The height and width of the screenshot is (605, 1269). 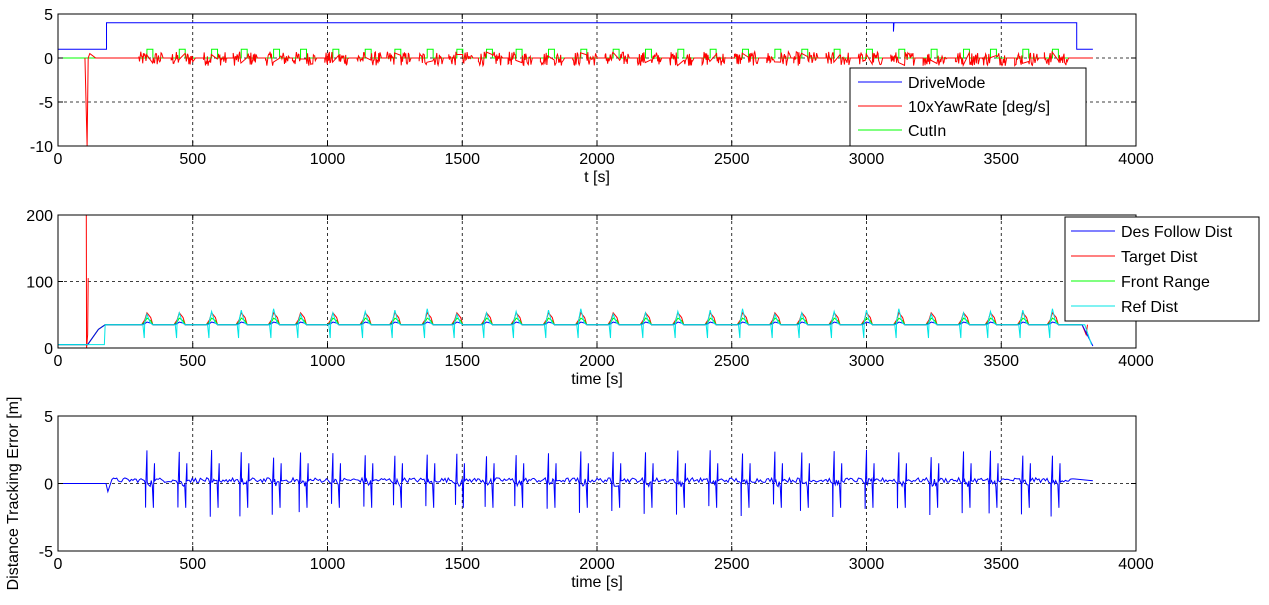 What do you see at coordinates (575, 327) in the screenshot?
I see `series-ref-dist-line` at bounding box center [575, 327].